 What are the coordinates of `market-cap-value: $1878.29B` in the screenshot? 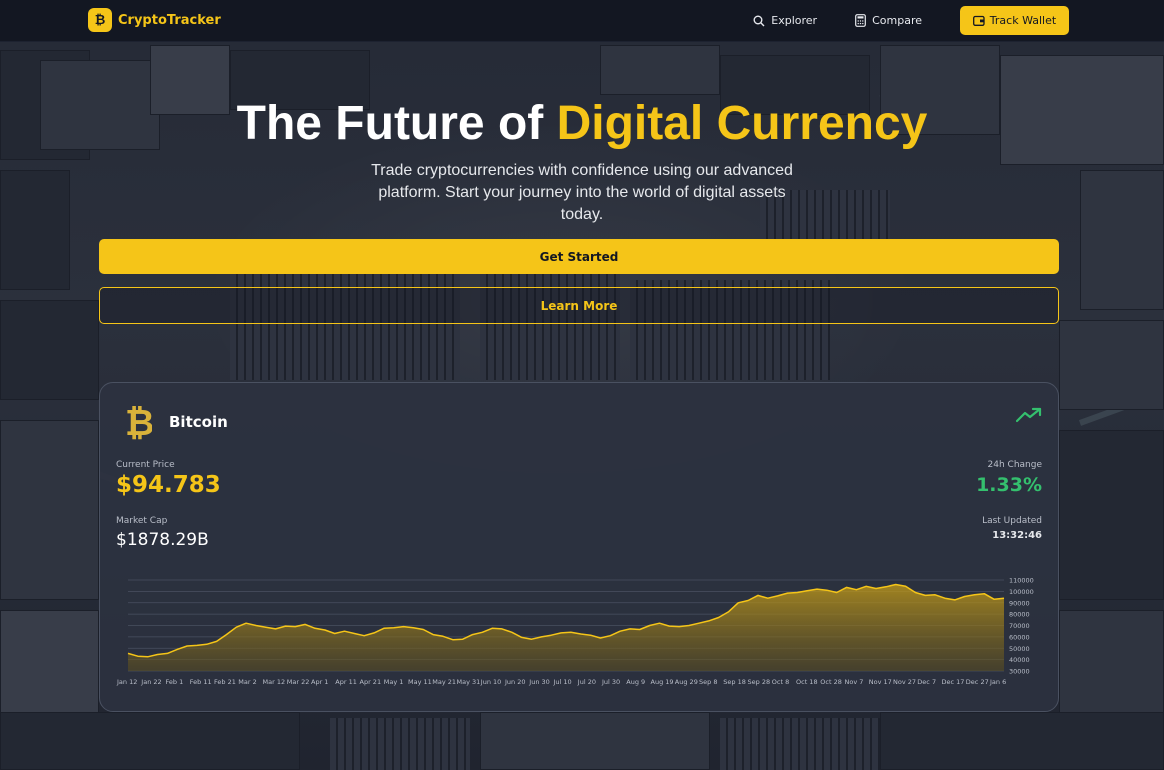 It's located at (162, 540).